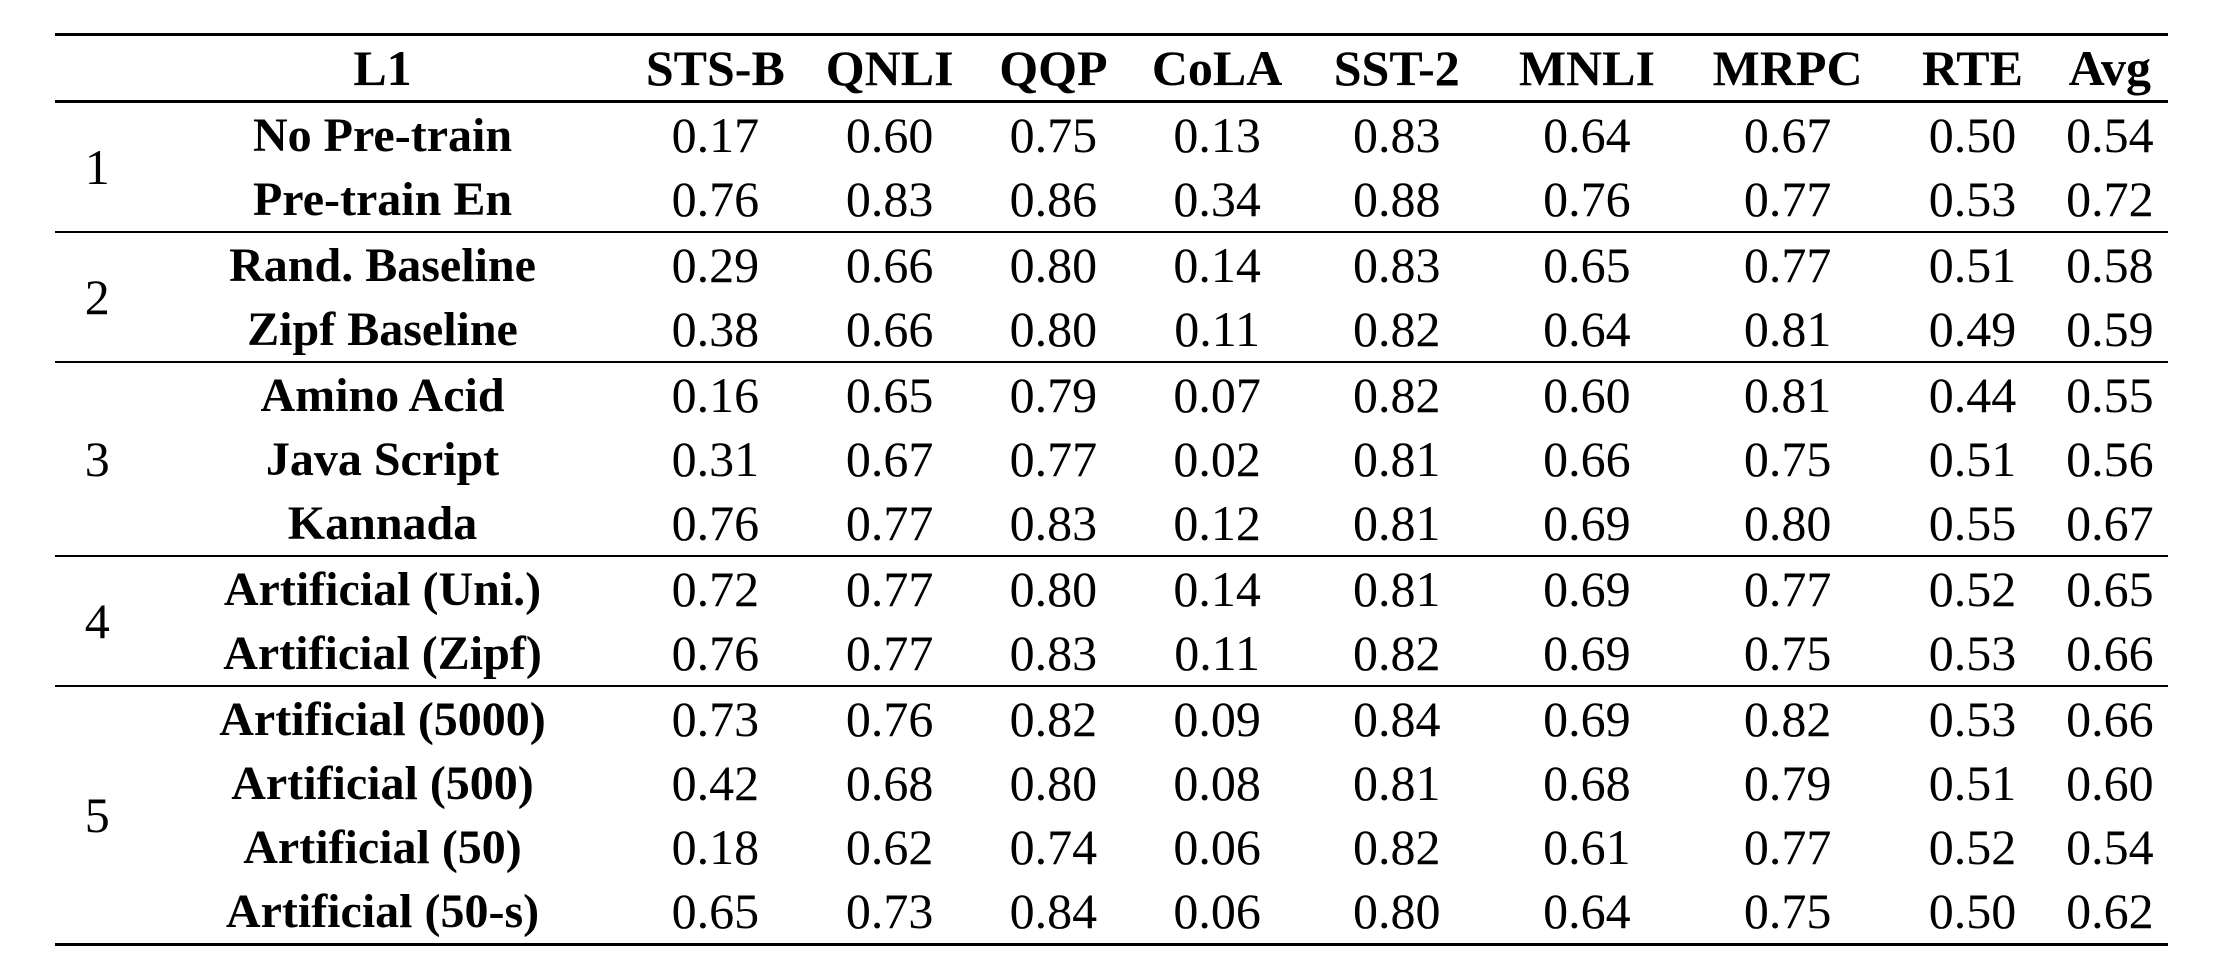  I want to click on row-label: Artificial (Zipf), so click(382, 653).